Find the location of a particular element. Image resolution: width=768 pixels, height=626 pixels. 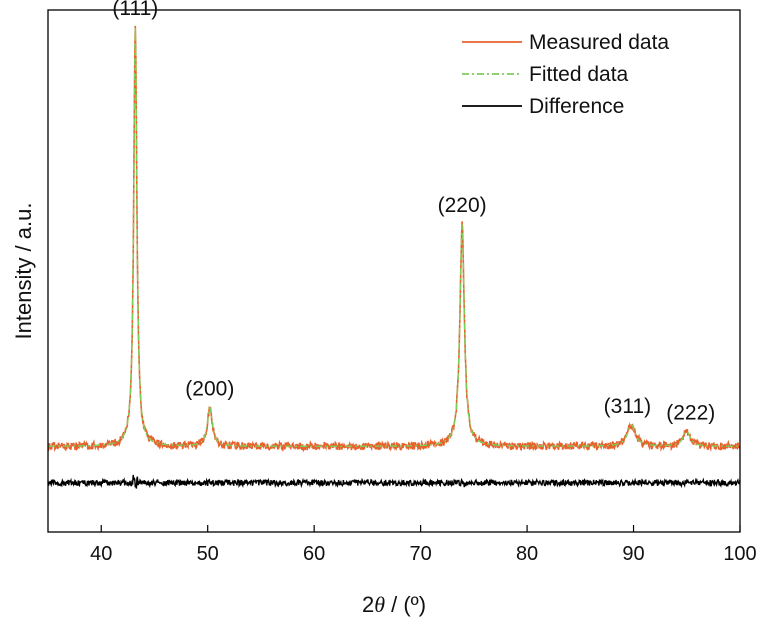

x-axis-label-theta: θ is located at coordinates (379, 604).